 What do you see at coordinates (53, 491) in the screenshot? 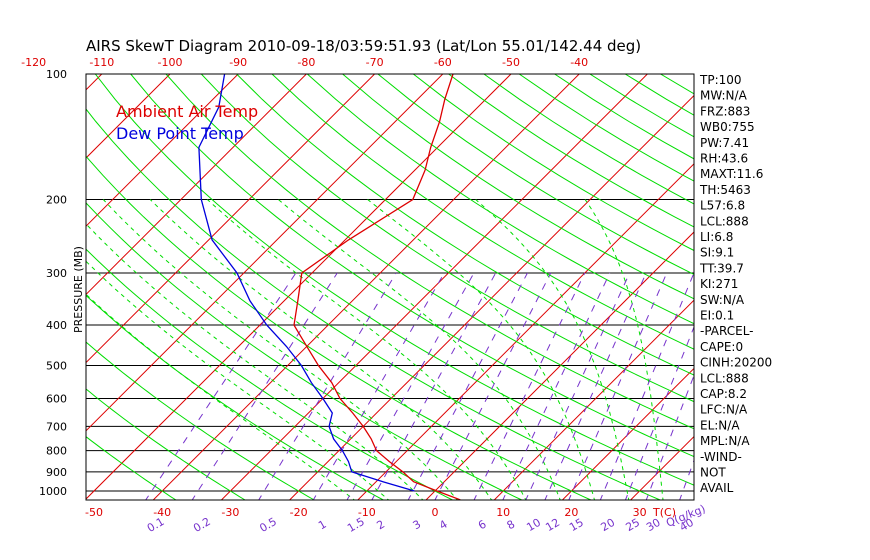
I see `pressure-tick-label: 1000` at bounding box center [53, 491].